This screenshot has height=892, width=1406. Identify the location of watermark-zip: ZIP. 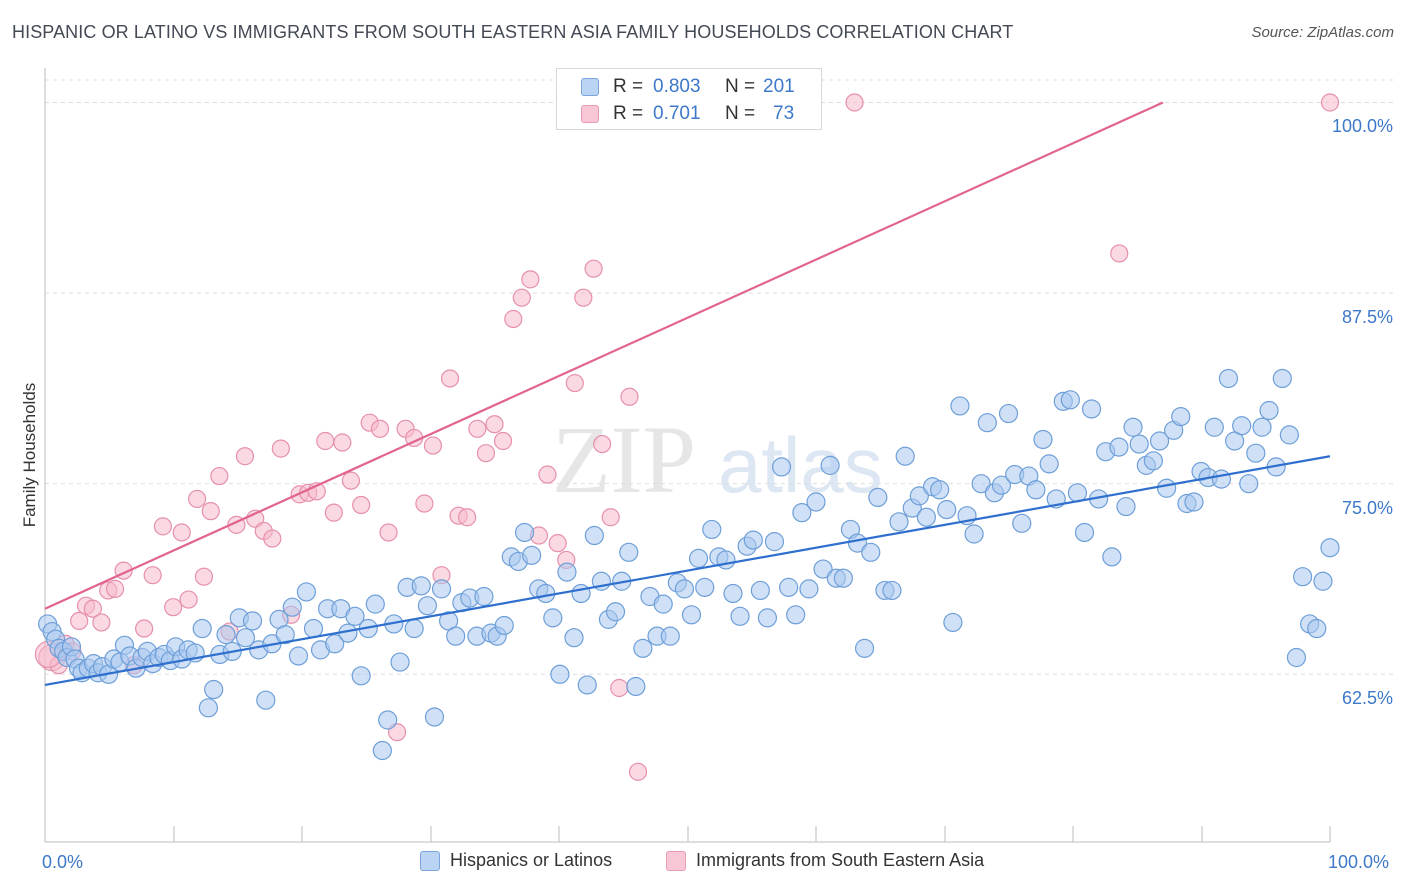
(624, 459).